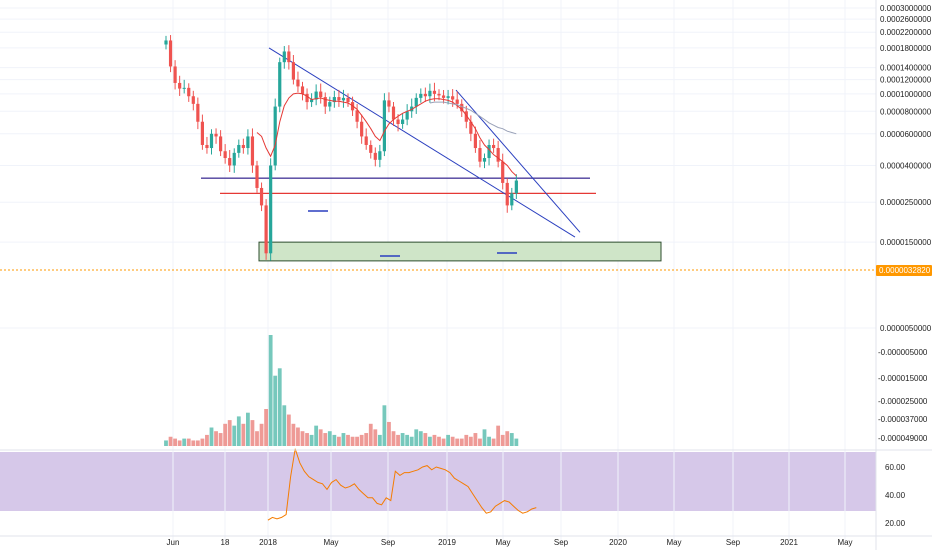 The height and width of the screenshot is (550, 932). What do you see at coordinates (906, 134) in the screenshot?
I see `price-tick-label: 0.0000600000` at bounding box center [906, 134].